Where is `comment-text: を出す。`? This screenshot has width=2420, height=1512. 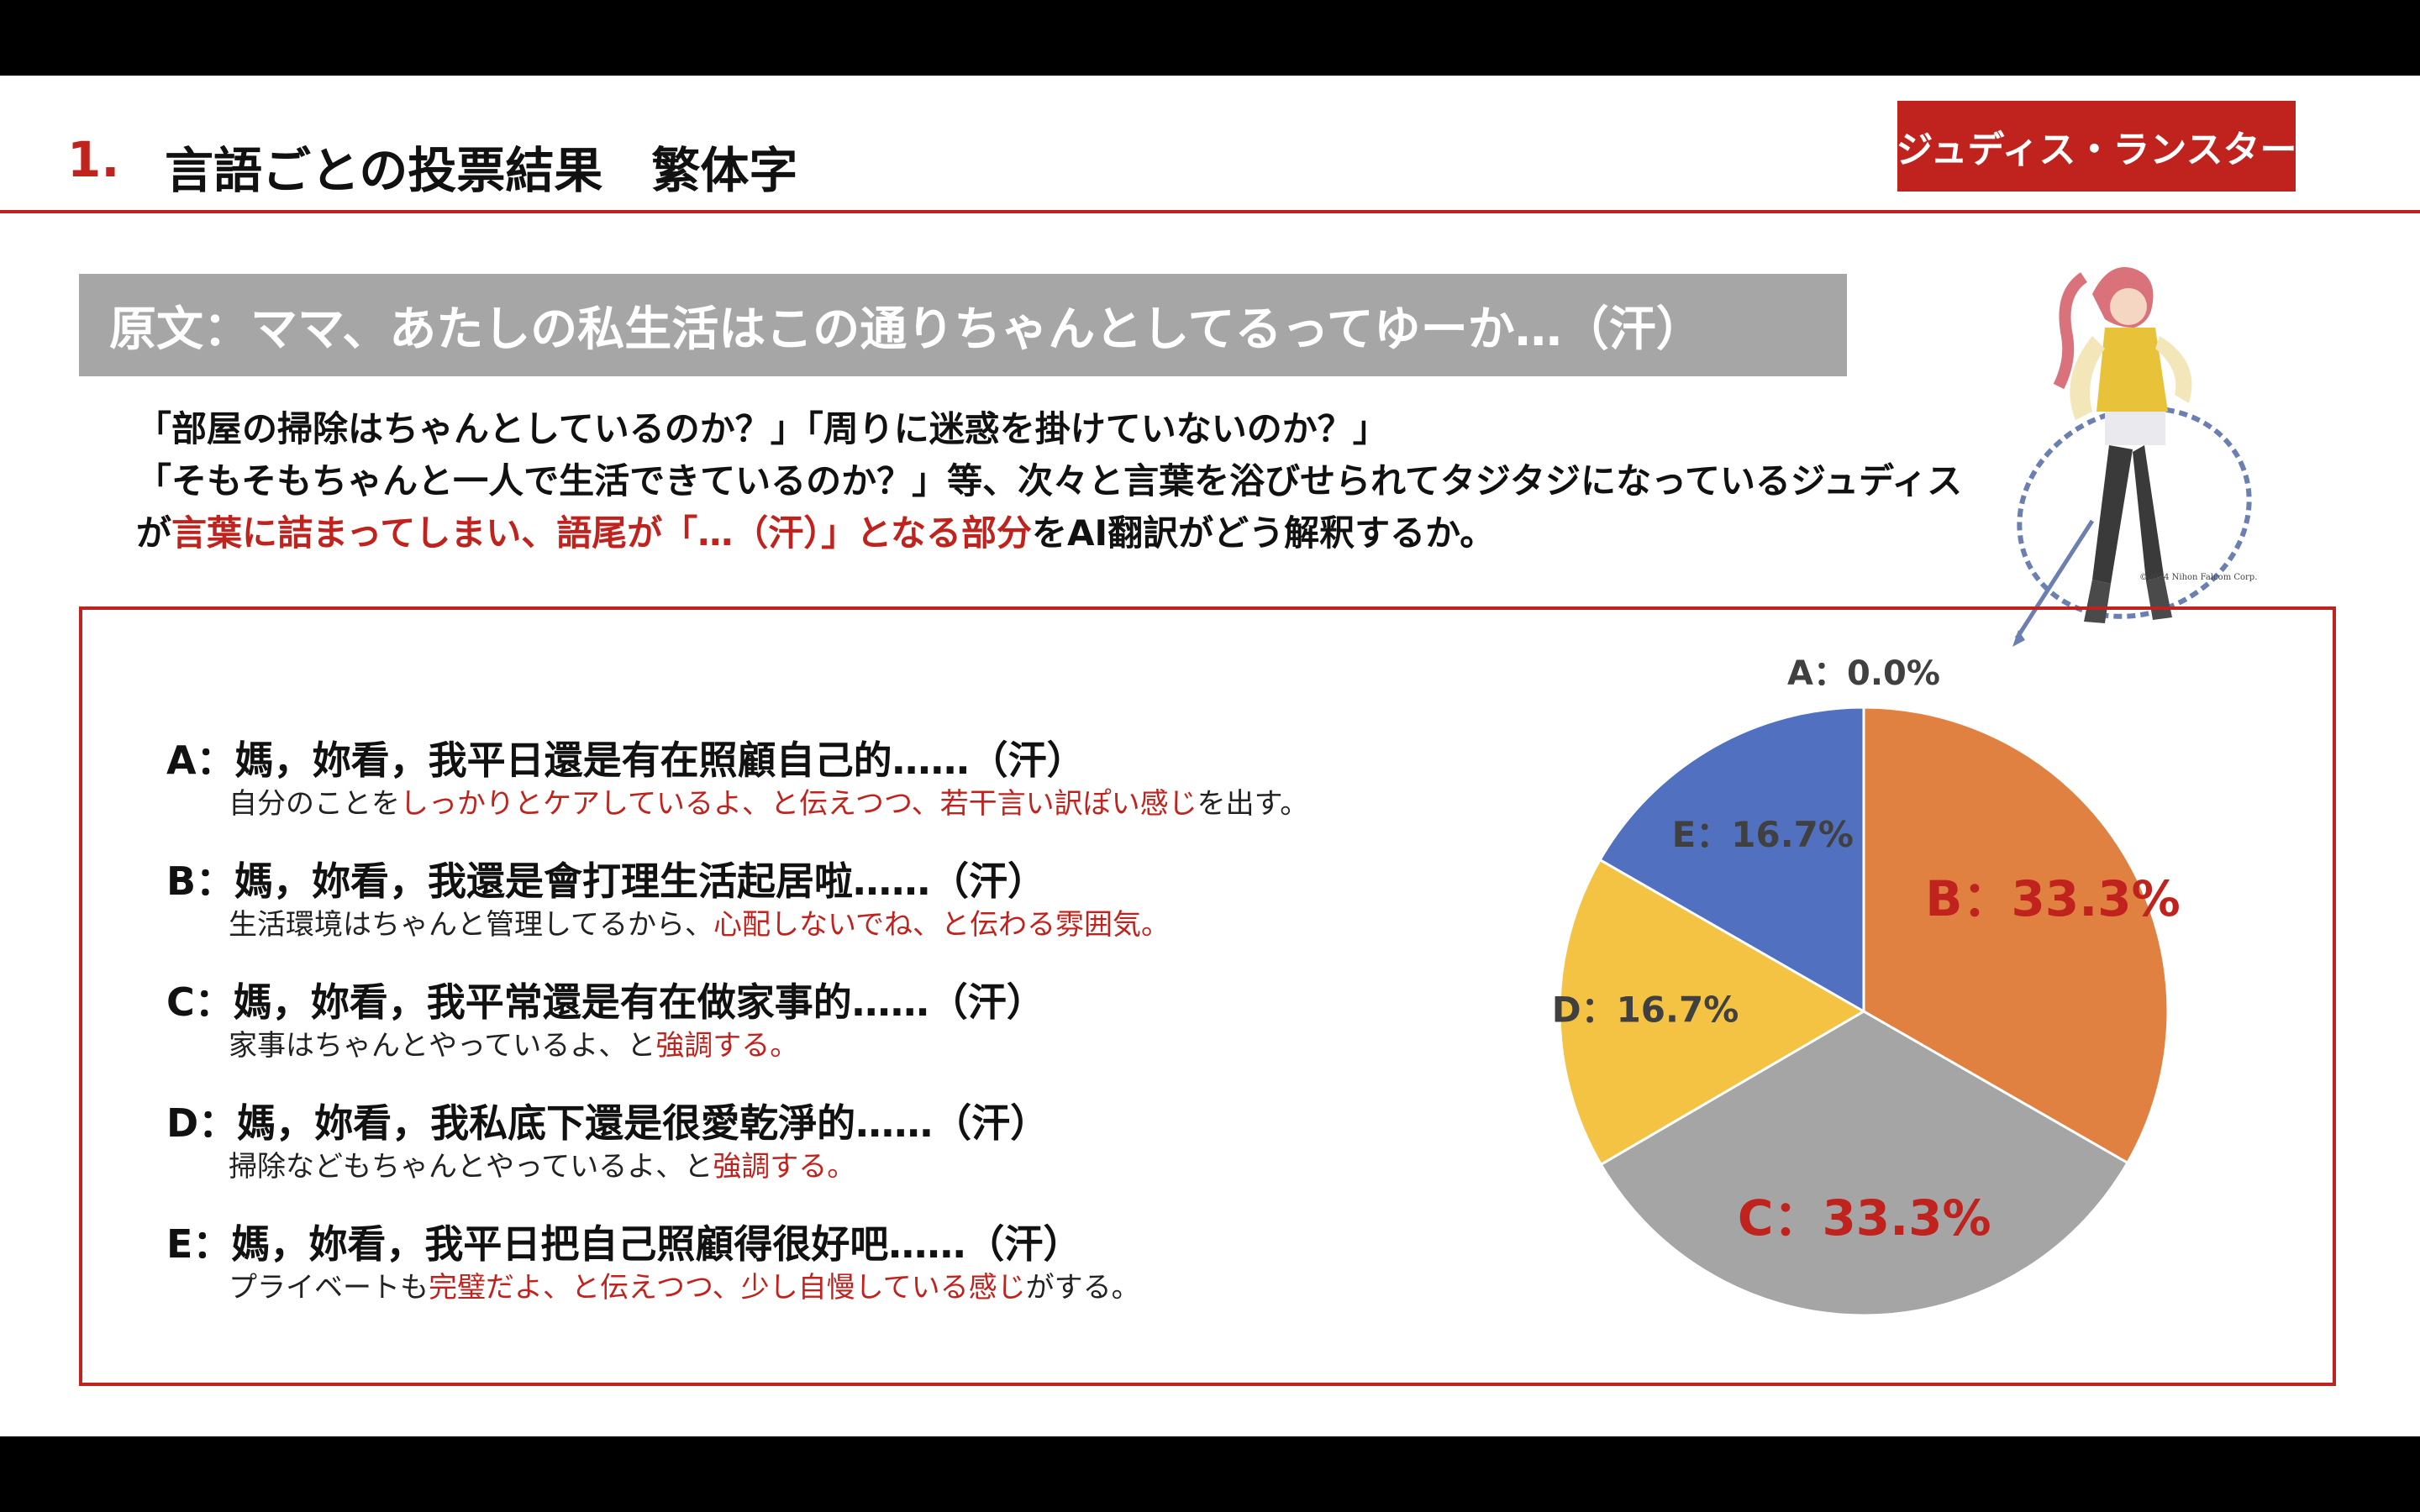 comment-text: を出す。 is located at coordinates (1253, 804).